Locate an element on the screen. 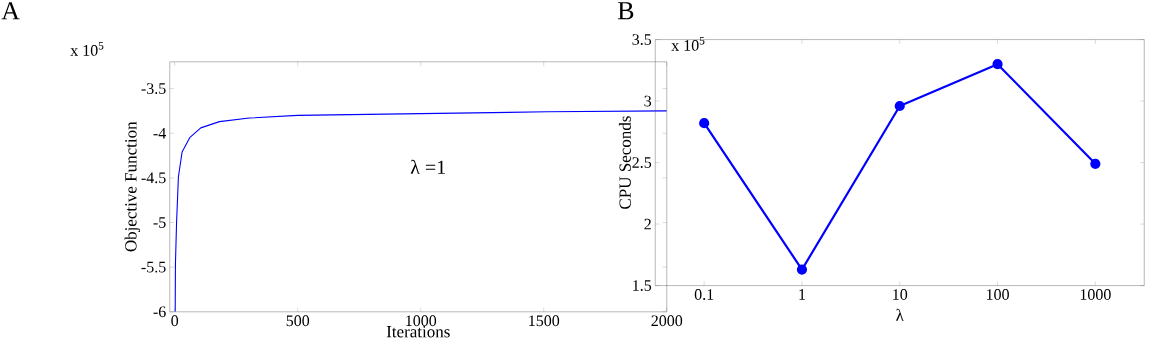 This screenshot has height=352, width=1167. y-tick-label: 3 is located at coordinates (648, 101).